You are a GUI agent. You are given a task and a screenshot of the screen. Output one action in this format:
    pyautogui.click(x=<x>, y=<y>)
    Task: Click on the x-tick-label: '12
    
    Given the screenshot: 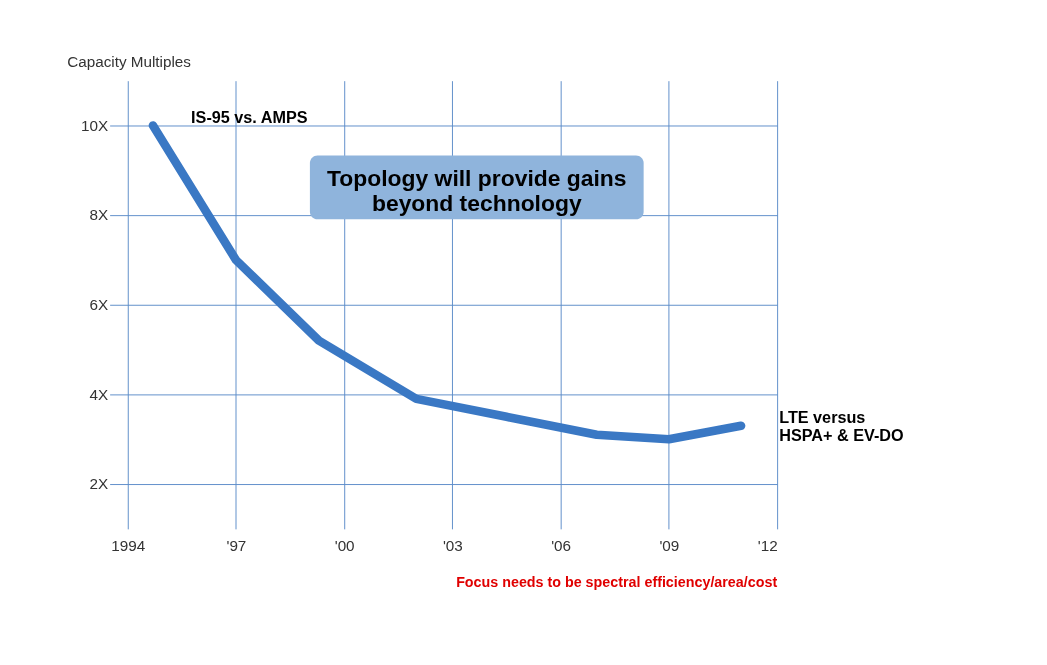 What is the action you would take?
    pyautogui.click(x=767, y=546)
    